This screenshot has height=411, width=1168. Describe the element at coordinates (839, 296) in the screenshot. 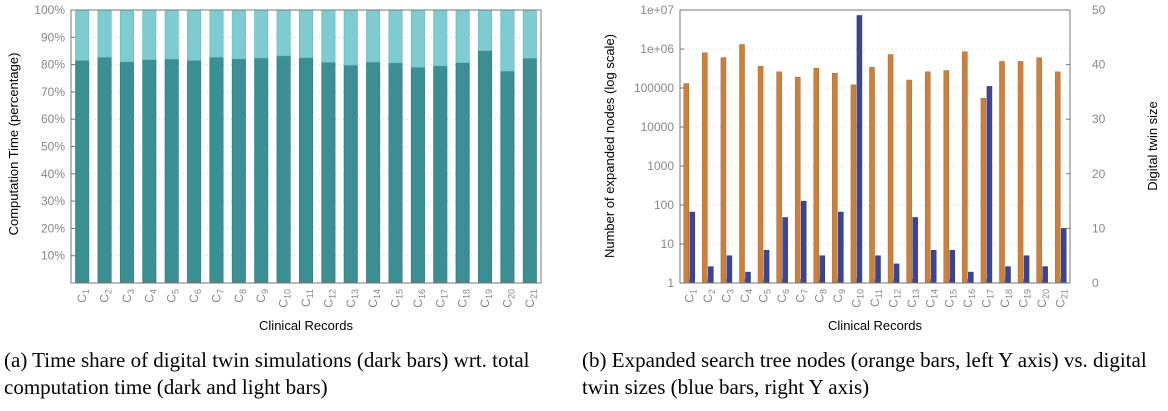

I see `chart-b-x-tick-label: C9` at that location.